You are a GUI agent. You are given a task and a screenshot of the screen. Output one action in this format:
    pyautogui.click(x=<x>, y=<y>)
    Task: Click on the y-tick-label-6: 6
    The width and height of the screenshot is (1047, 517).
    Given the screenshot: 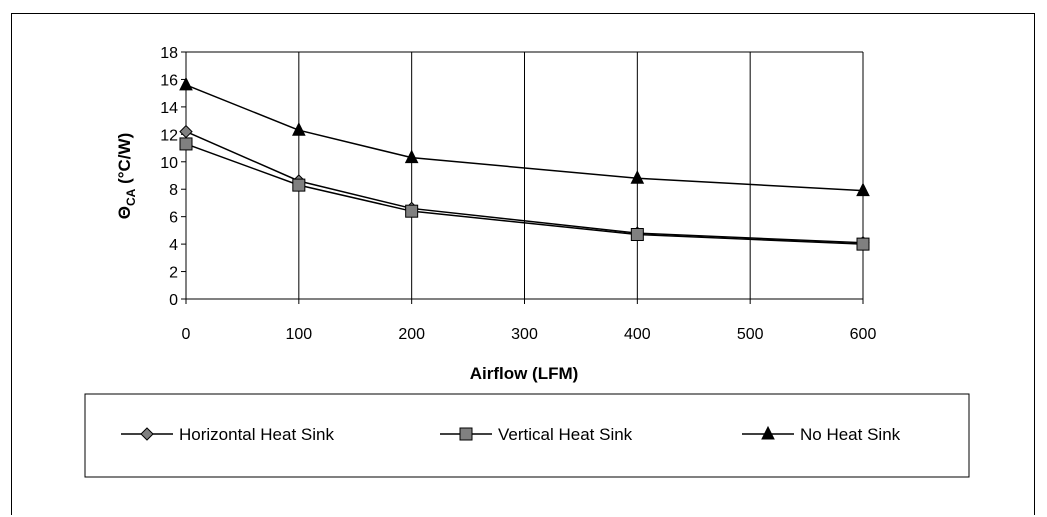 What is the action you would take?
    pyautogui.click(x=173, y=218)
    